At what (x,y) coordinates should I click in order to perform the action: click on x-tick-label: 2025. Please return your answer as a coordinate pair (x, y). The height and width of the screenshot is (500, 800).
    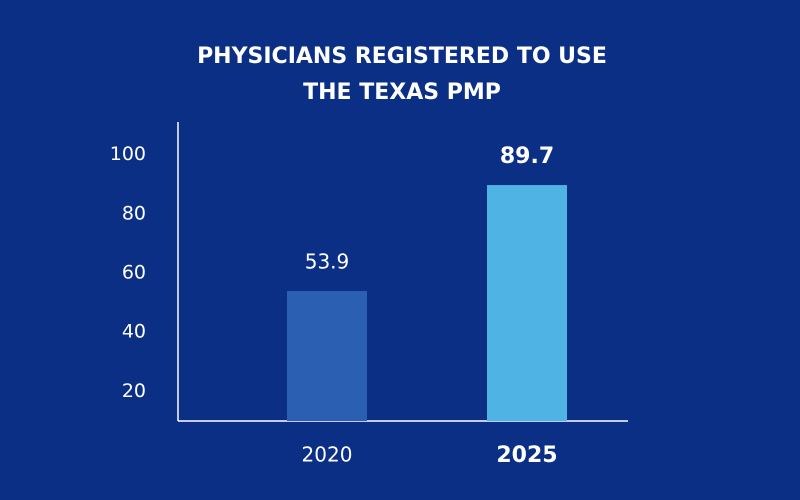
    Looking at the image, I should click on (526, 455).